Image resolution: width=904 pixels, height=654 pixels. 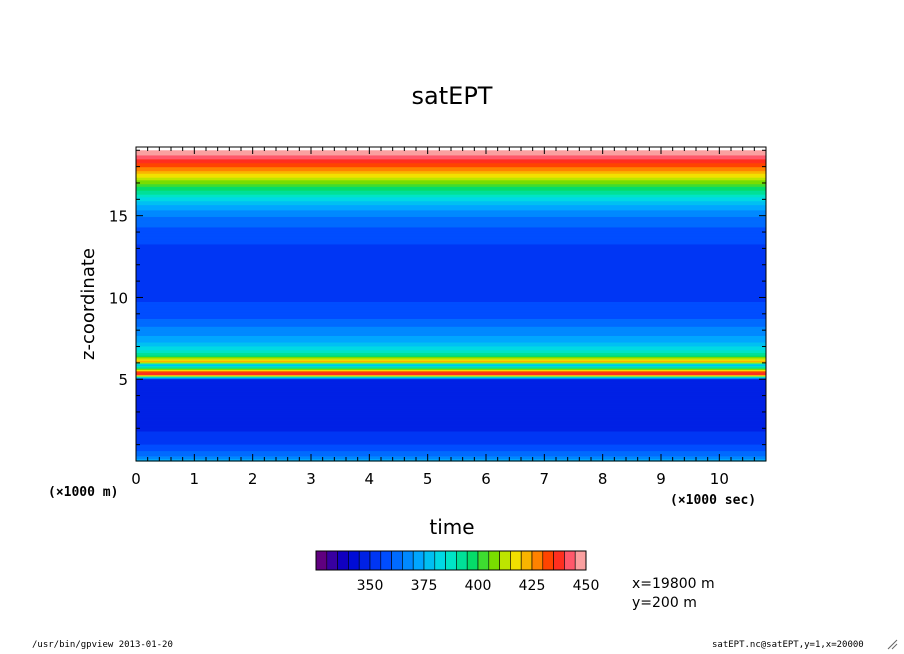 What do you see at coordinates (370, 586) in the screenshot?
I see `colorbar-tick-label: 350` at bounding box center [370, 586].